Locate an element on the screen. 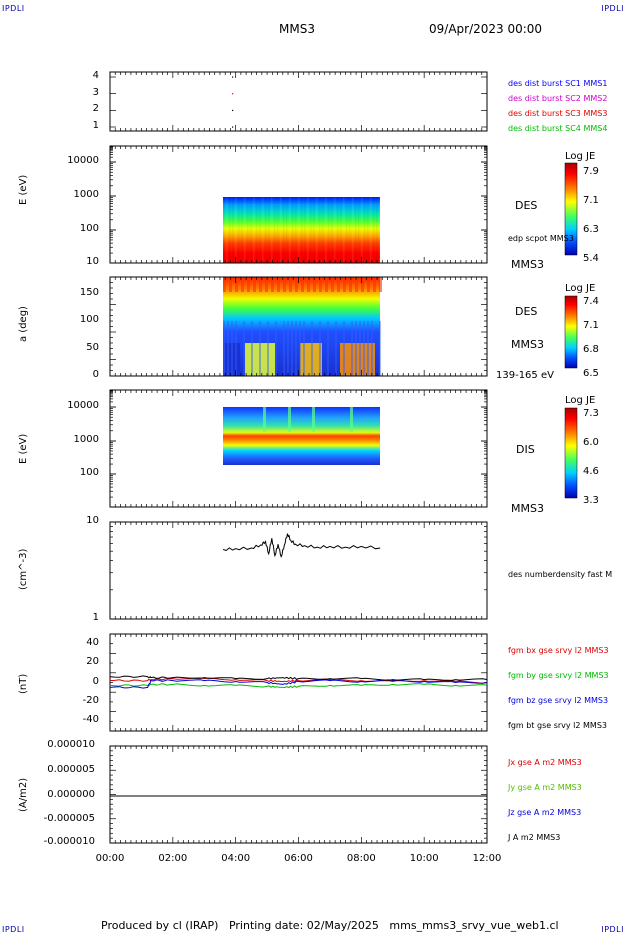 Image resolution: width=630 pixels, height=934 pixels. colorbar-tick-label: 7.9 is located at coordinates (591, 171).